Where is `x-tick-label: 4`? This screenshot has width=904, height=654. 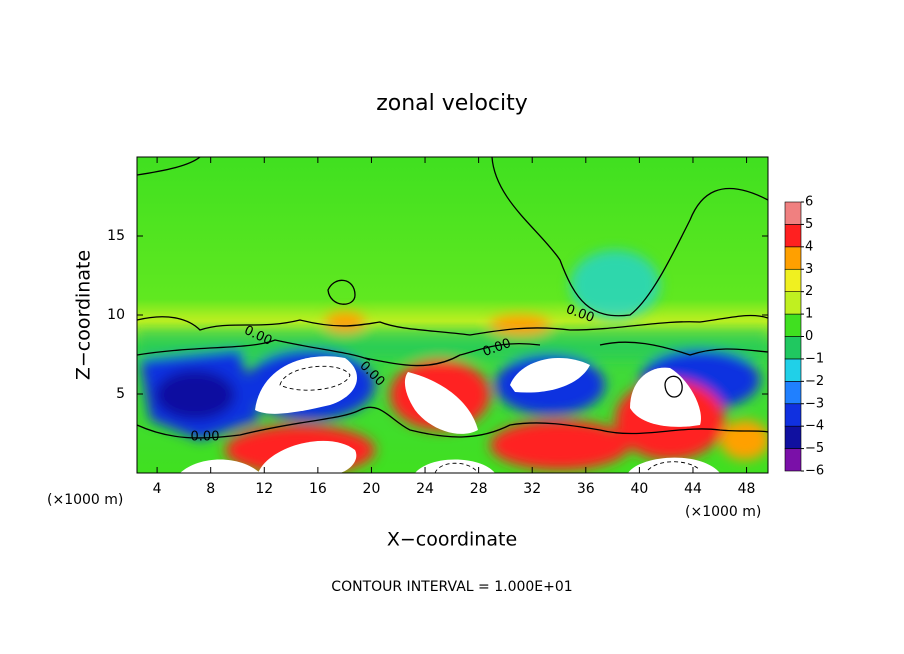 x-tick-label: 4 is located at coordinates (157, 489).